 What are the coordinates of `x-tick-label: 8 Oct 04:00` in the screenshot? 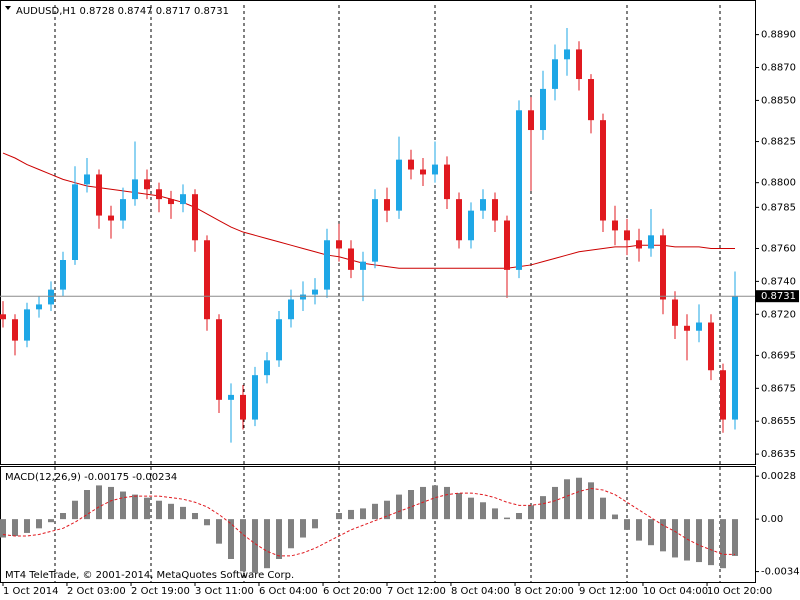 It's located at (480, 591).